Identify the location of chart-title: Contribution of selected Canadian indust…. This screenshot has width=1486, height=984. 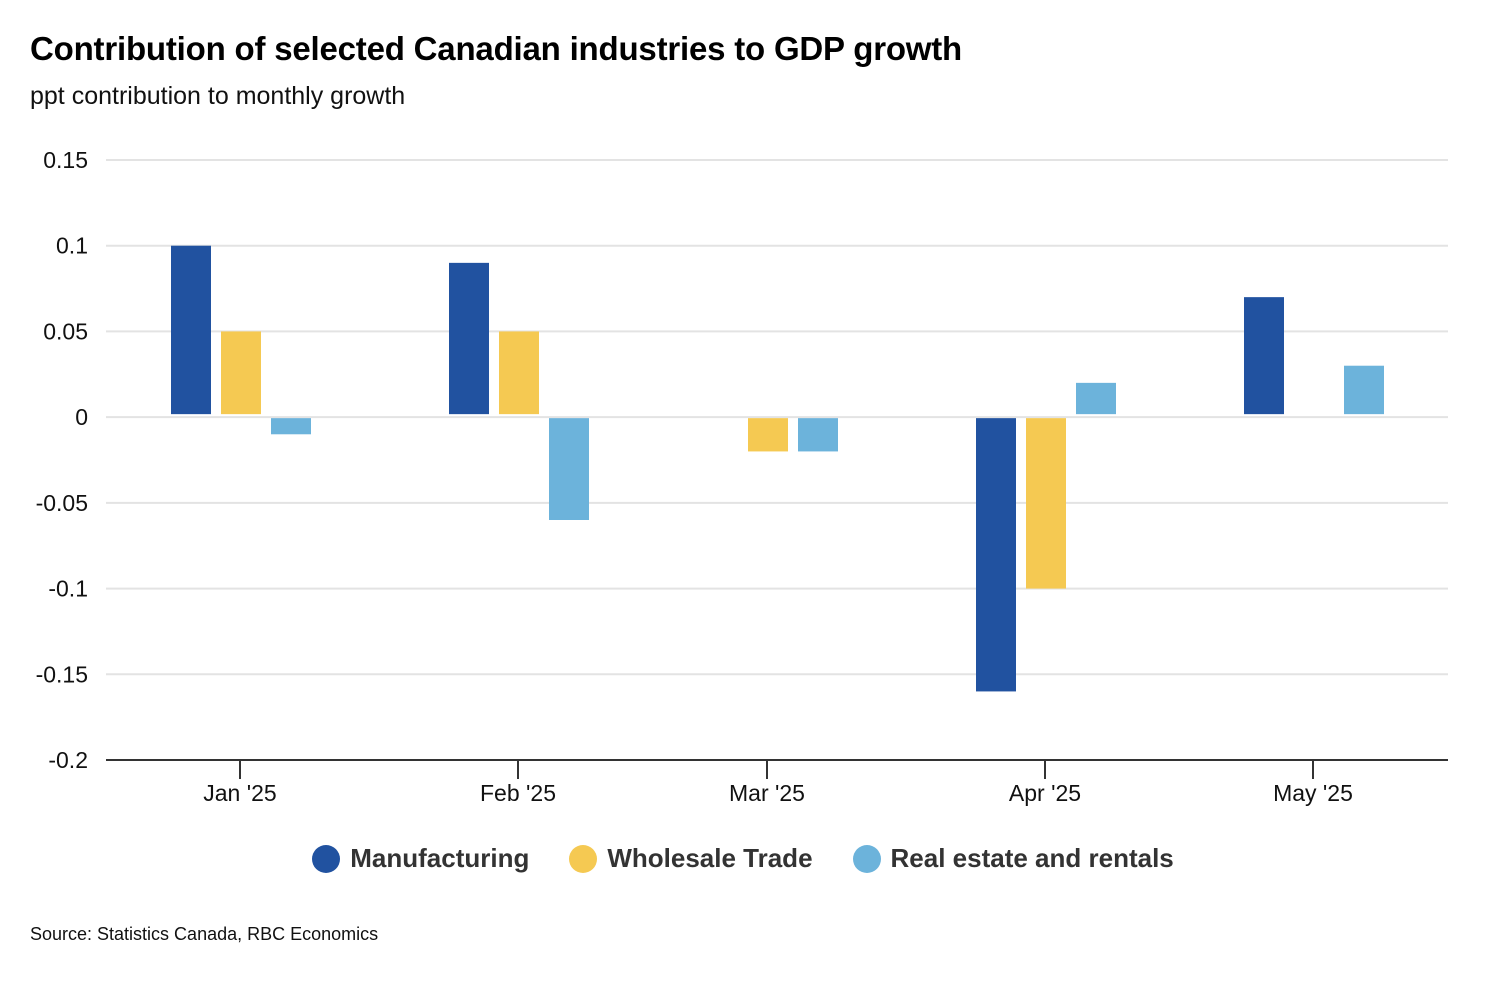
(496, 48).